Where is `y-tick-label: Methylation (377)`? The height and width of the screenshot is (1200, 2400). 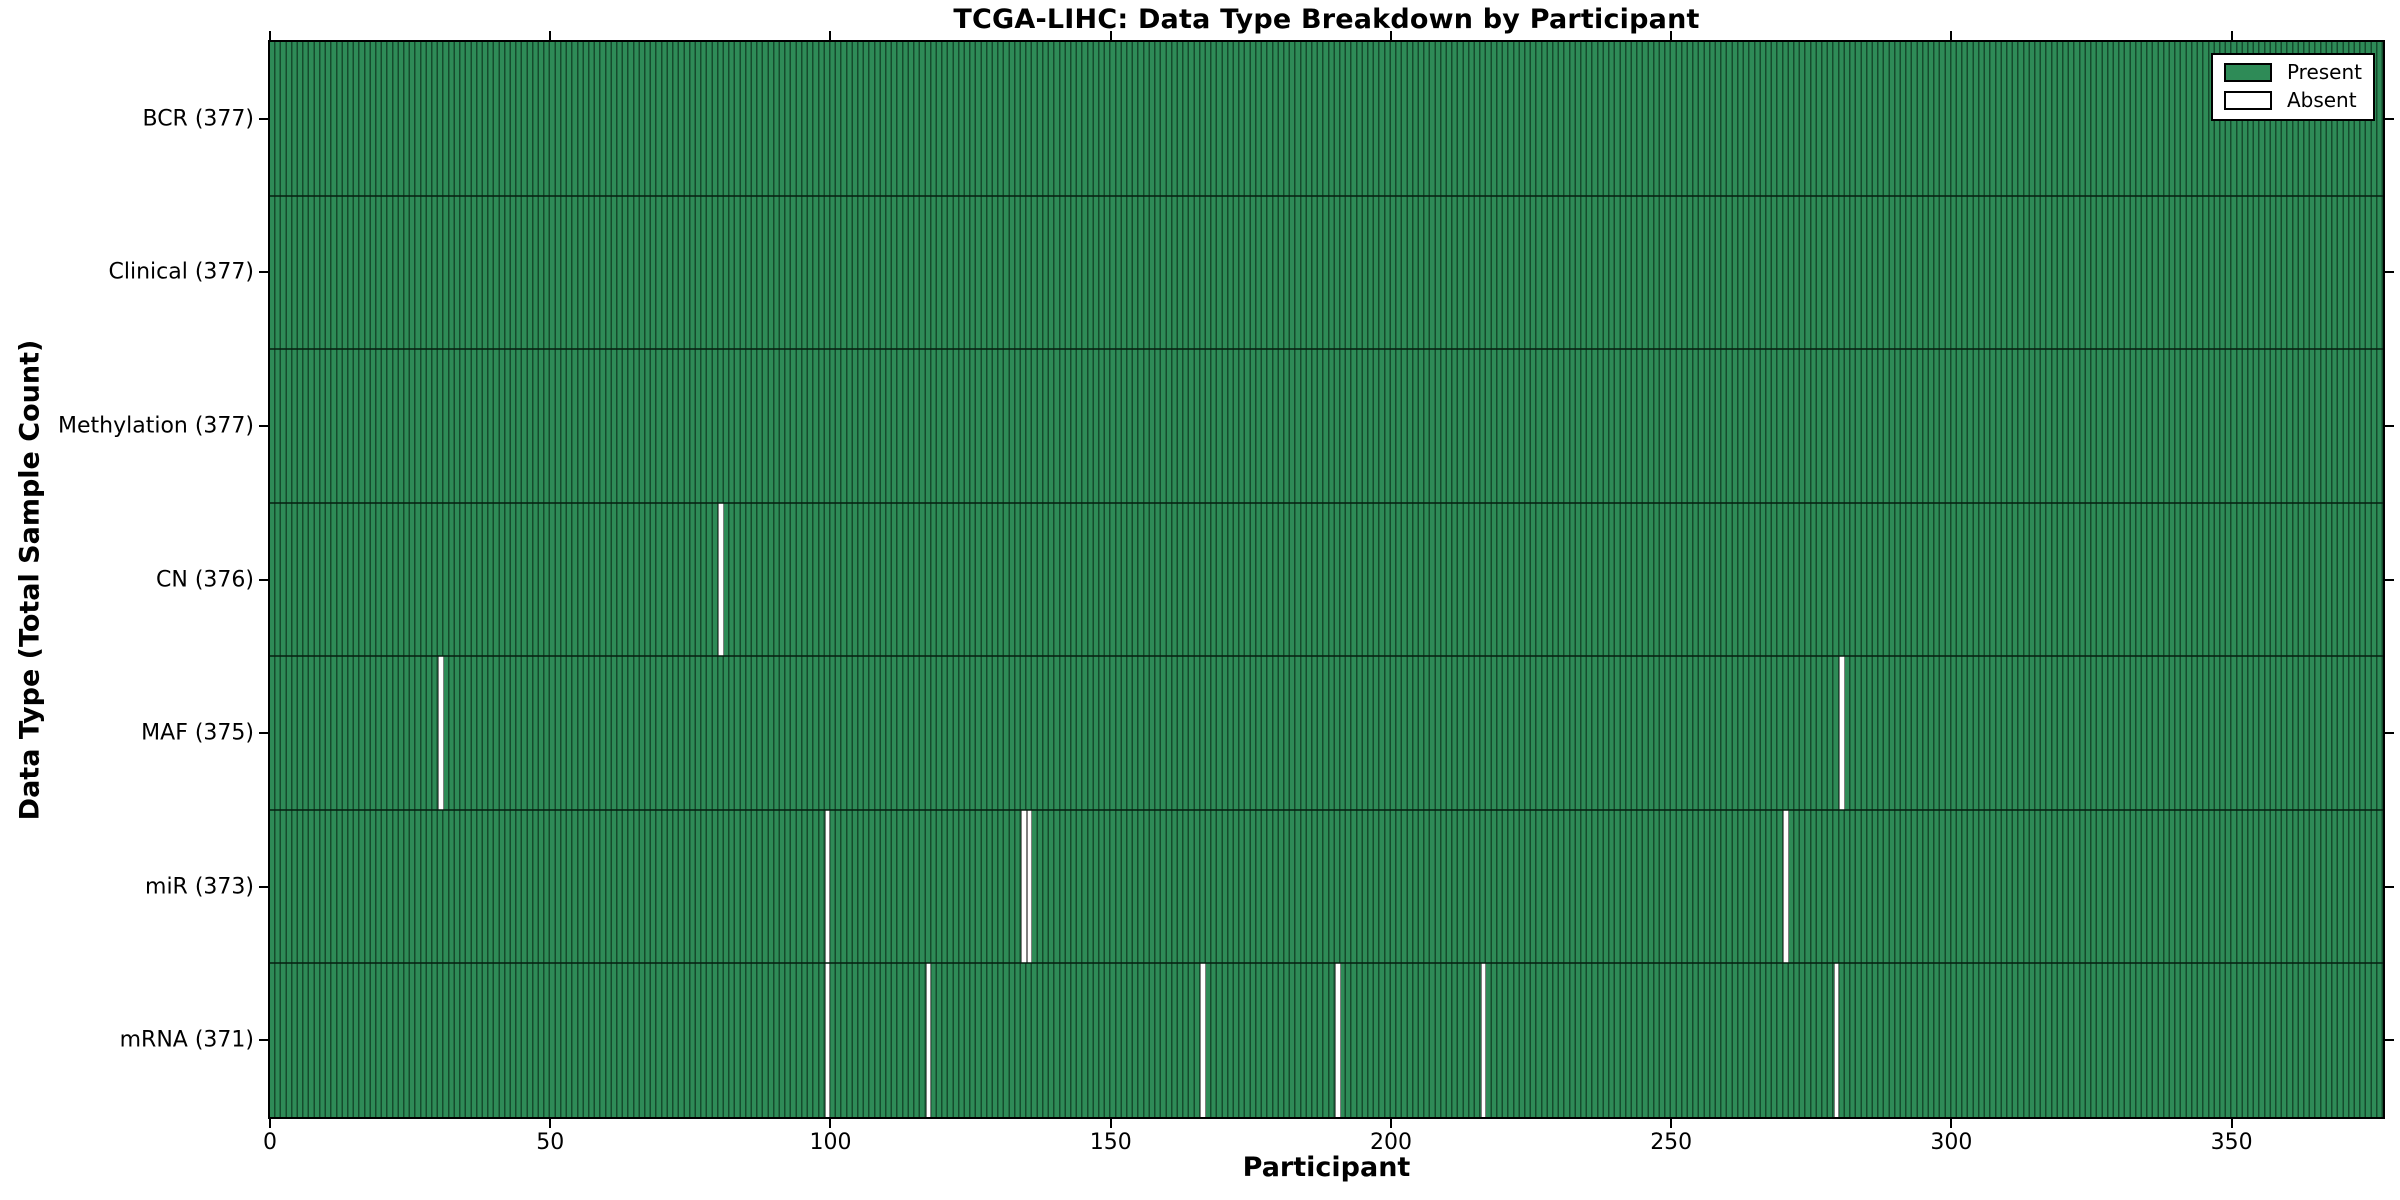 y-tick-label: Methylation (377) is located at coordinates (156, 426).